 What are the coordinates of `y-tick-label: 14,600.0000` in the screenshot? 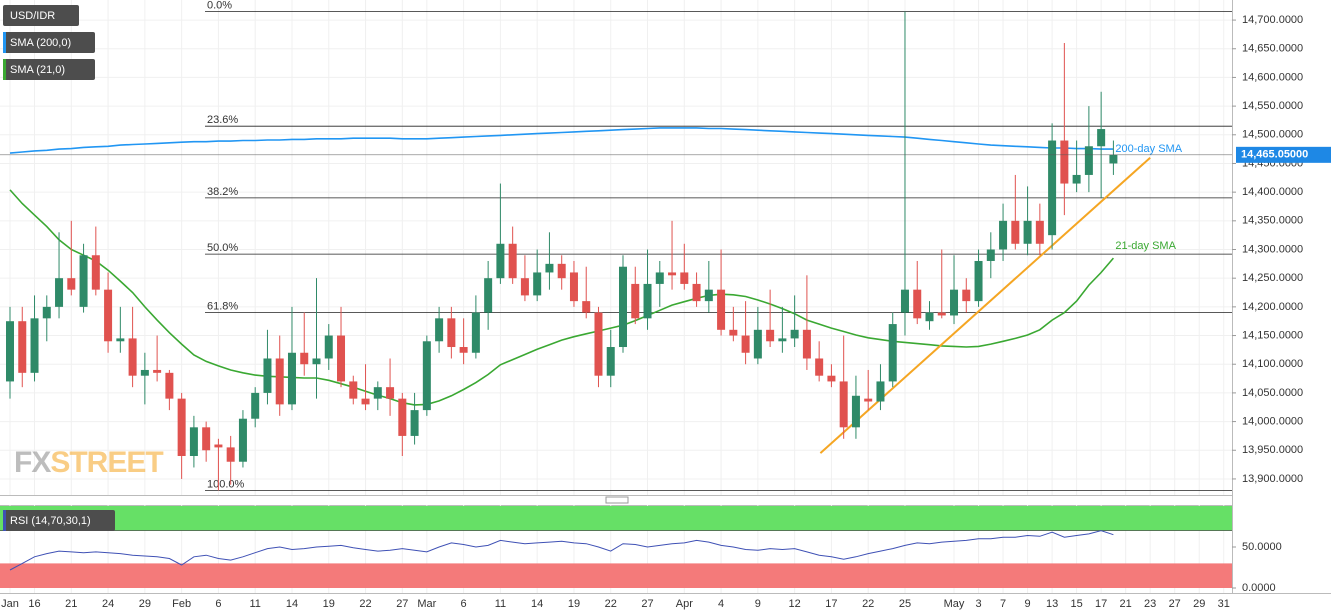 It's located at (1272, 77).